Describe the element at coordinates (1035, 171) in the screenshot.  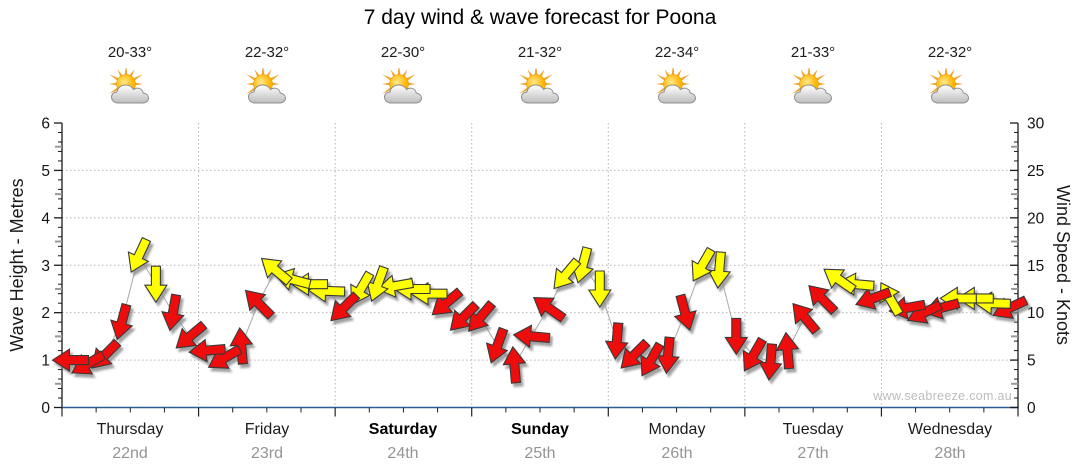
I see `svg-text: 25` at that location.